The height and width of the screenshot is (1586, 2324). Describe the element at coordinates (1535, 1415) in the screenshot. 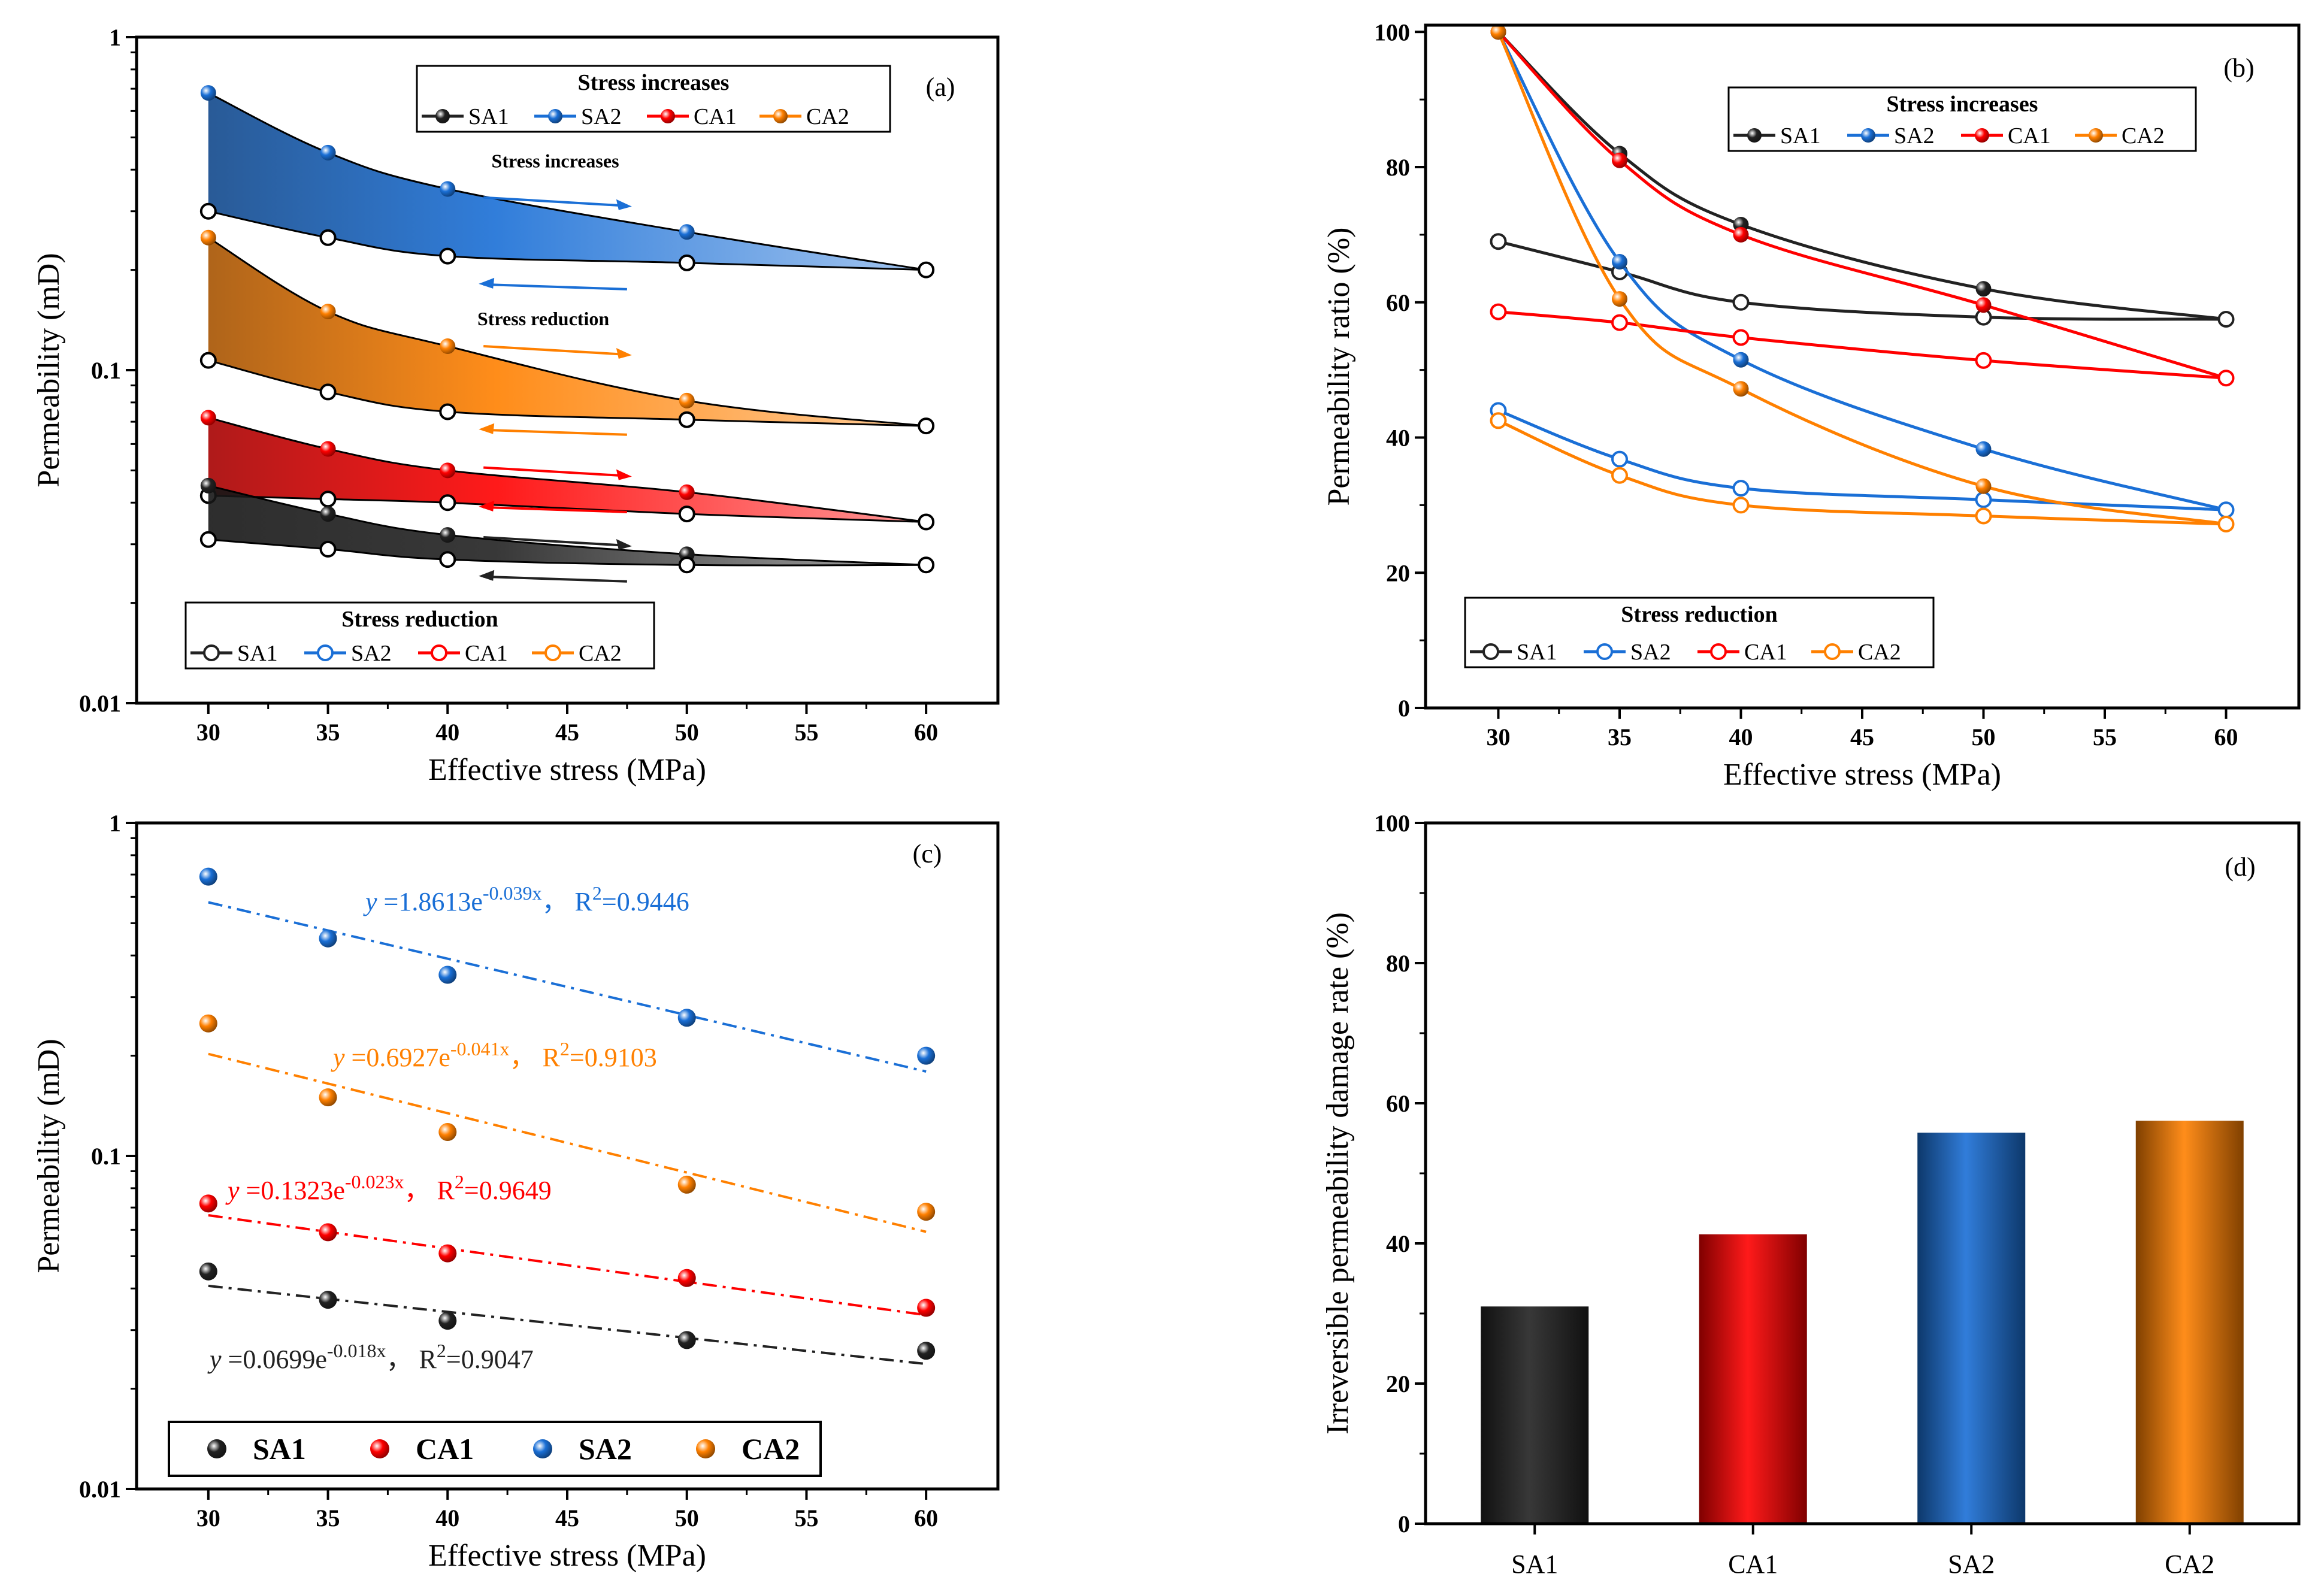

I see `sa1-bar` at that location.